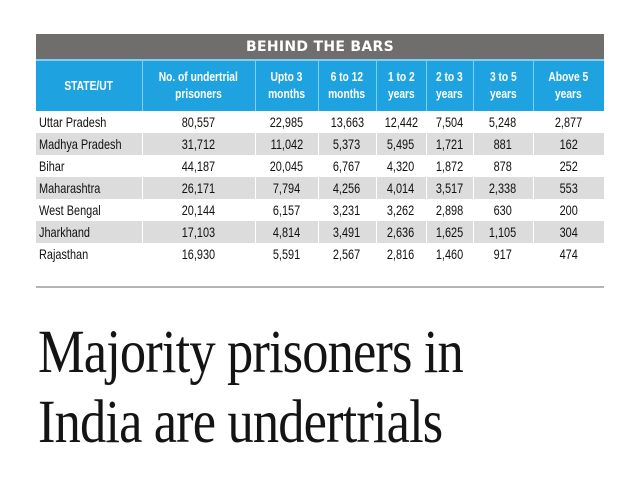  Describe the element at coordinates (89, 166) in the screenshot. I see `state-name-cell: Bihar` at that location.